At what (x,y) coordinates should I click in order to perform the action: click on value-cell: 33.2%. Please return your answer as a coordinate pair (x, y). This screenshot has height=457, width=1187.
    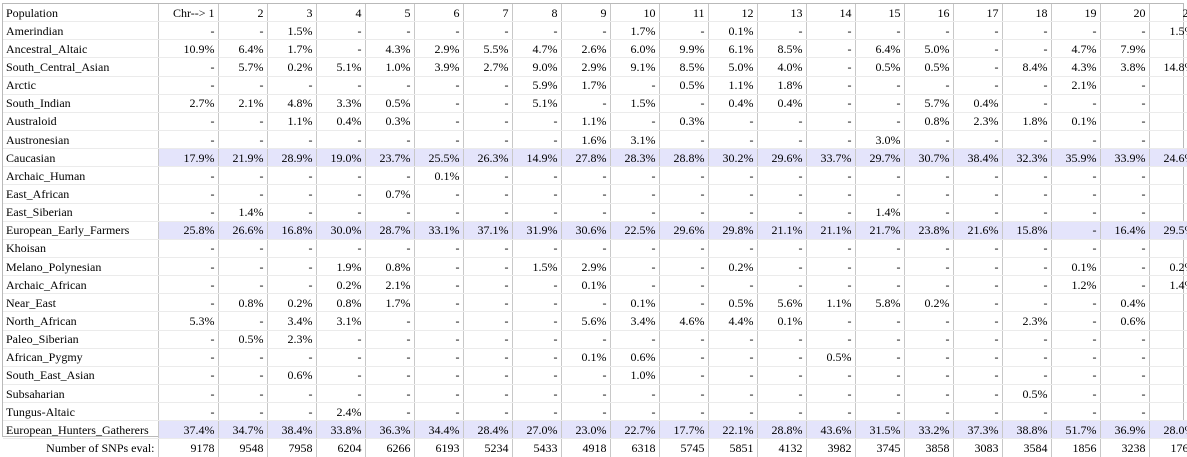
    Looking at the image, I should click on (929, 430).